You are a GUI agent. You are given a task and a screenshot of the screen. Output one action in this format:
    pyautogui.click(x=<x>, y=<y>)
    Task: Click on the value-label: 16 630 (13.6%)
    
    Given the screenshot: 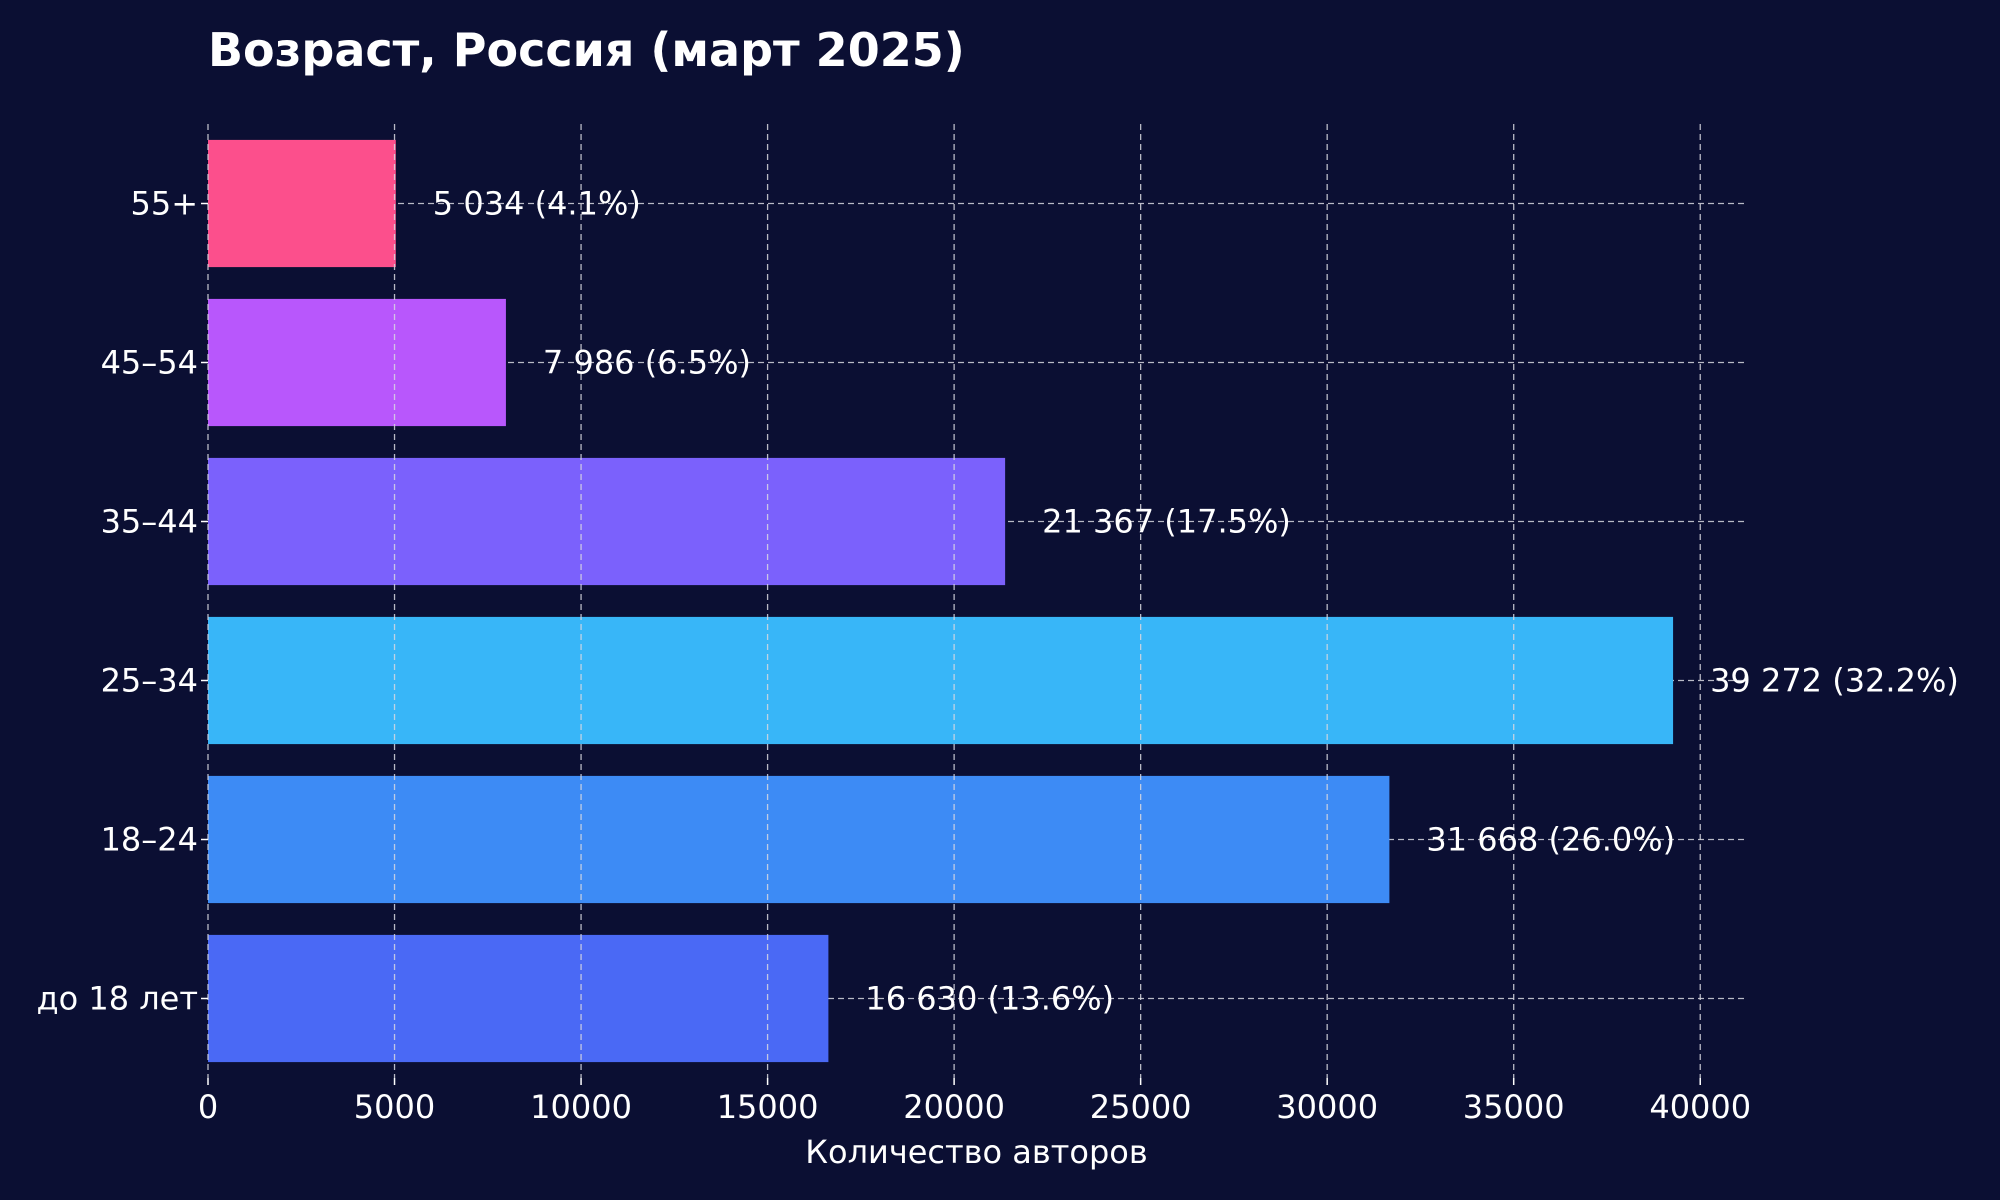 What is the action you would take?
    pyautogui.click(x=989, y=999)
    